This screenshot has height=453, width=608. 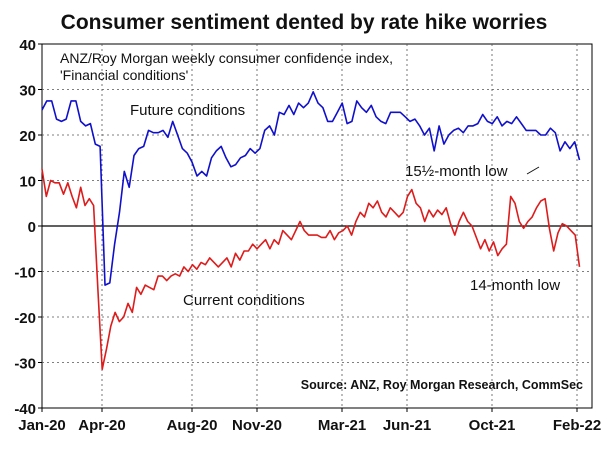 What do you see at coordinates (25, 318) in the screenshot?
I see `y-tick-label: -20` at bounding box center [25, 318].